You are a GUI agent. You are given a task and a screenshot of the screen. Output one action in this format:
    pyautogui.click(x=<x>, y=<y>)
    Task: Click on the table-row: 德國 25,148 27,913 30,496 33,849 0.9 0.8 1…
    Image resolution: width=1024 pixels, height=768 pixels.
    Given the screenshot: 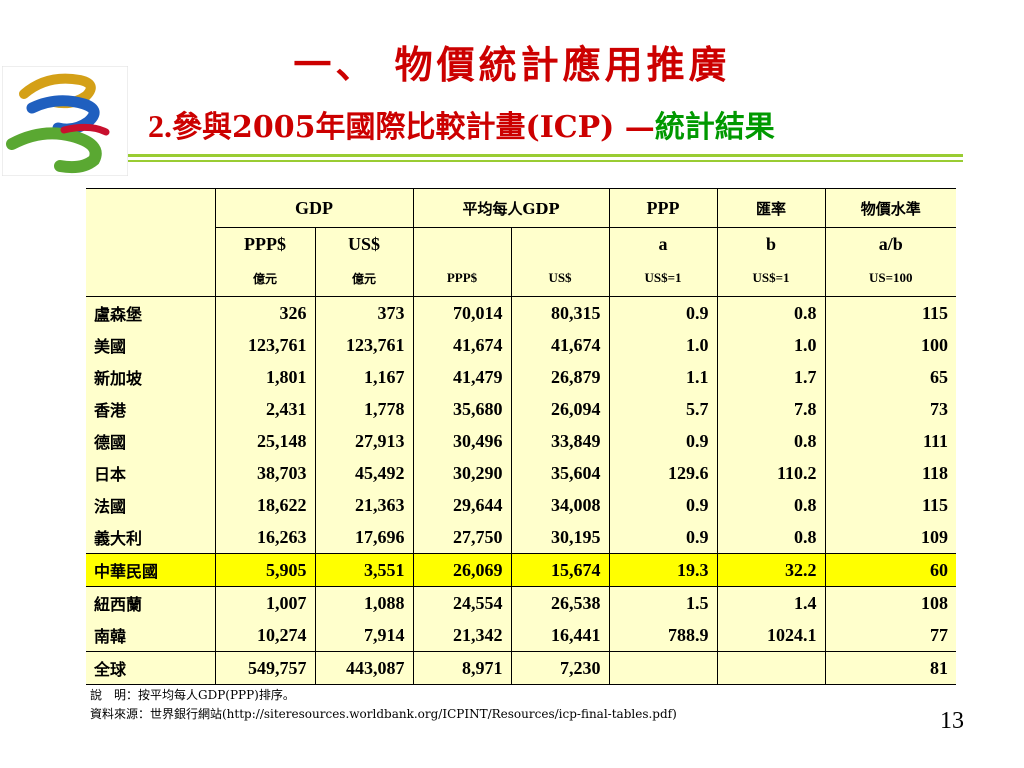 What is the action you would take?
    pyautogui.click(x=521, y=441)
    